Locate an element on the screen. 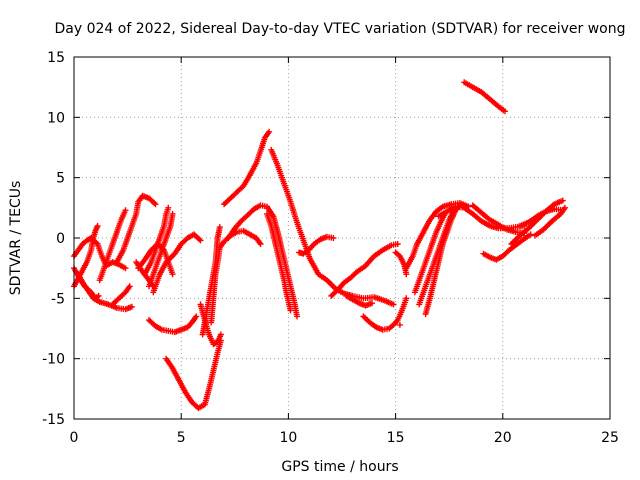 The image size is (640, 480). series-arc34 is located at coordinates (537, 222).